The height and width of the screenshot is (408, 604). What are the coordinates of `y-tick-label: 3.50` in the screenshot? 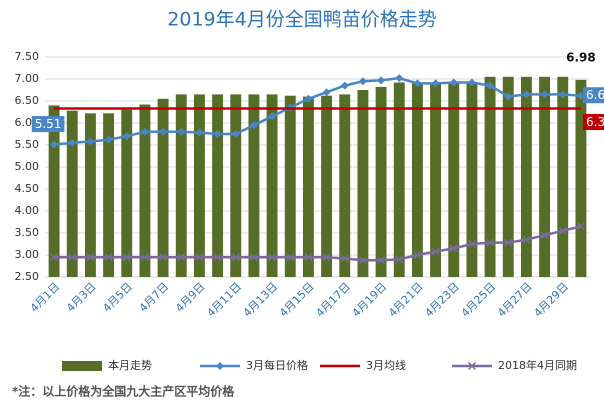 It's located at (27, 232).